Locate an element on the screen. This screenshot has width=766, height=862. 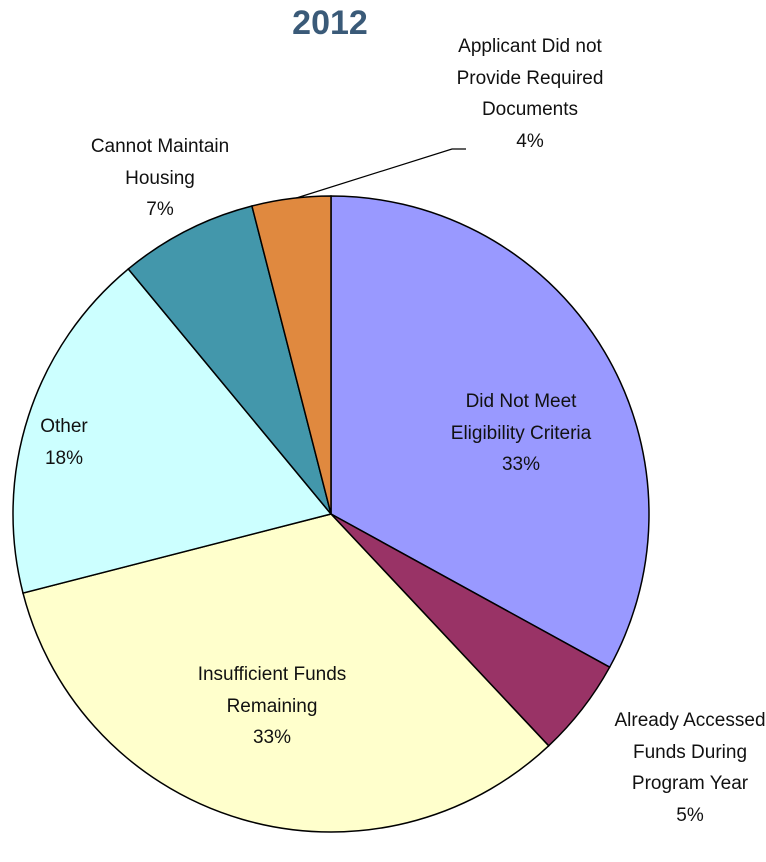
slice-category-label: Insufficient Funds Remaining is located at coordinates (272, 690).